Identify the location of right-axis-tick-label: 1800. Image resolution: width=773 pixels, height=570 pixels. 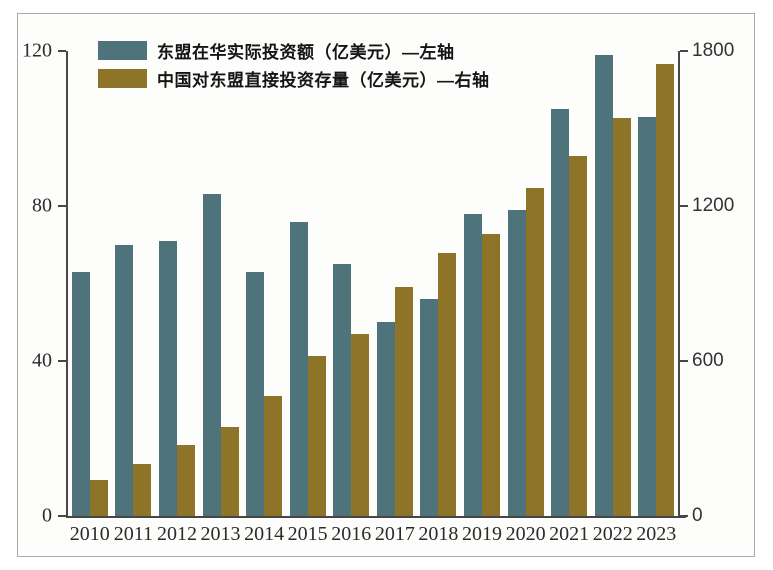
(713, 50).